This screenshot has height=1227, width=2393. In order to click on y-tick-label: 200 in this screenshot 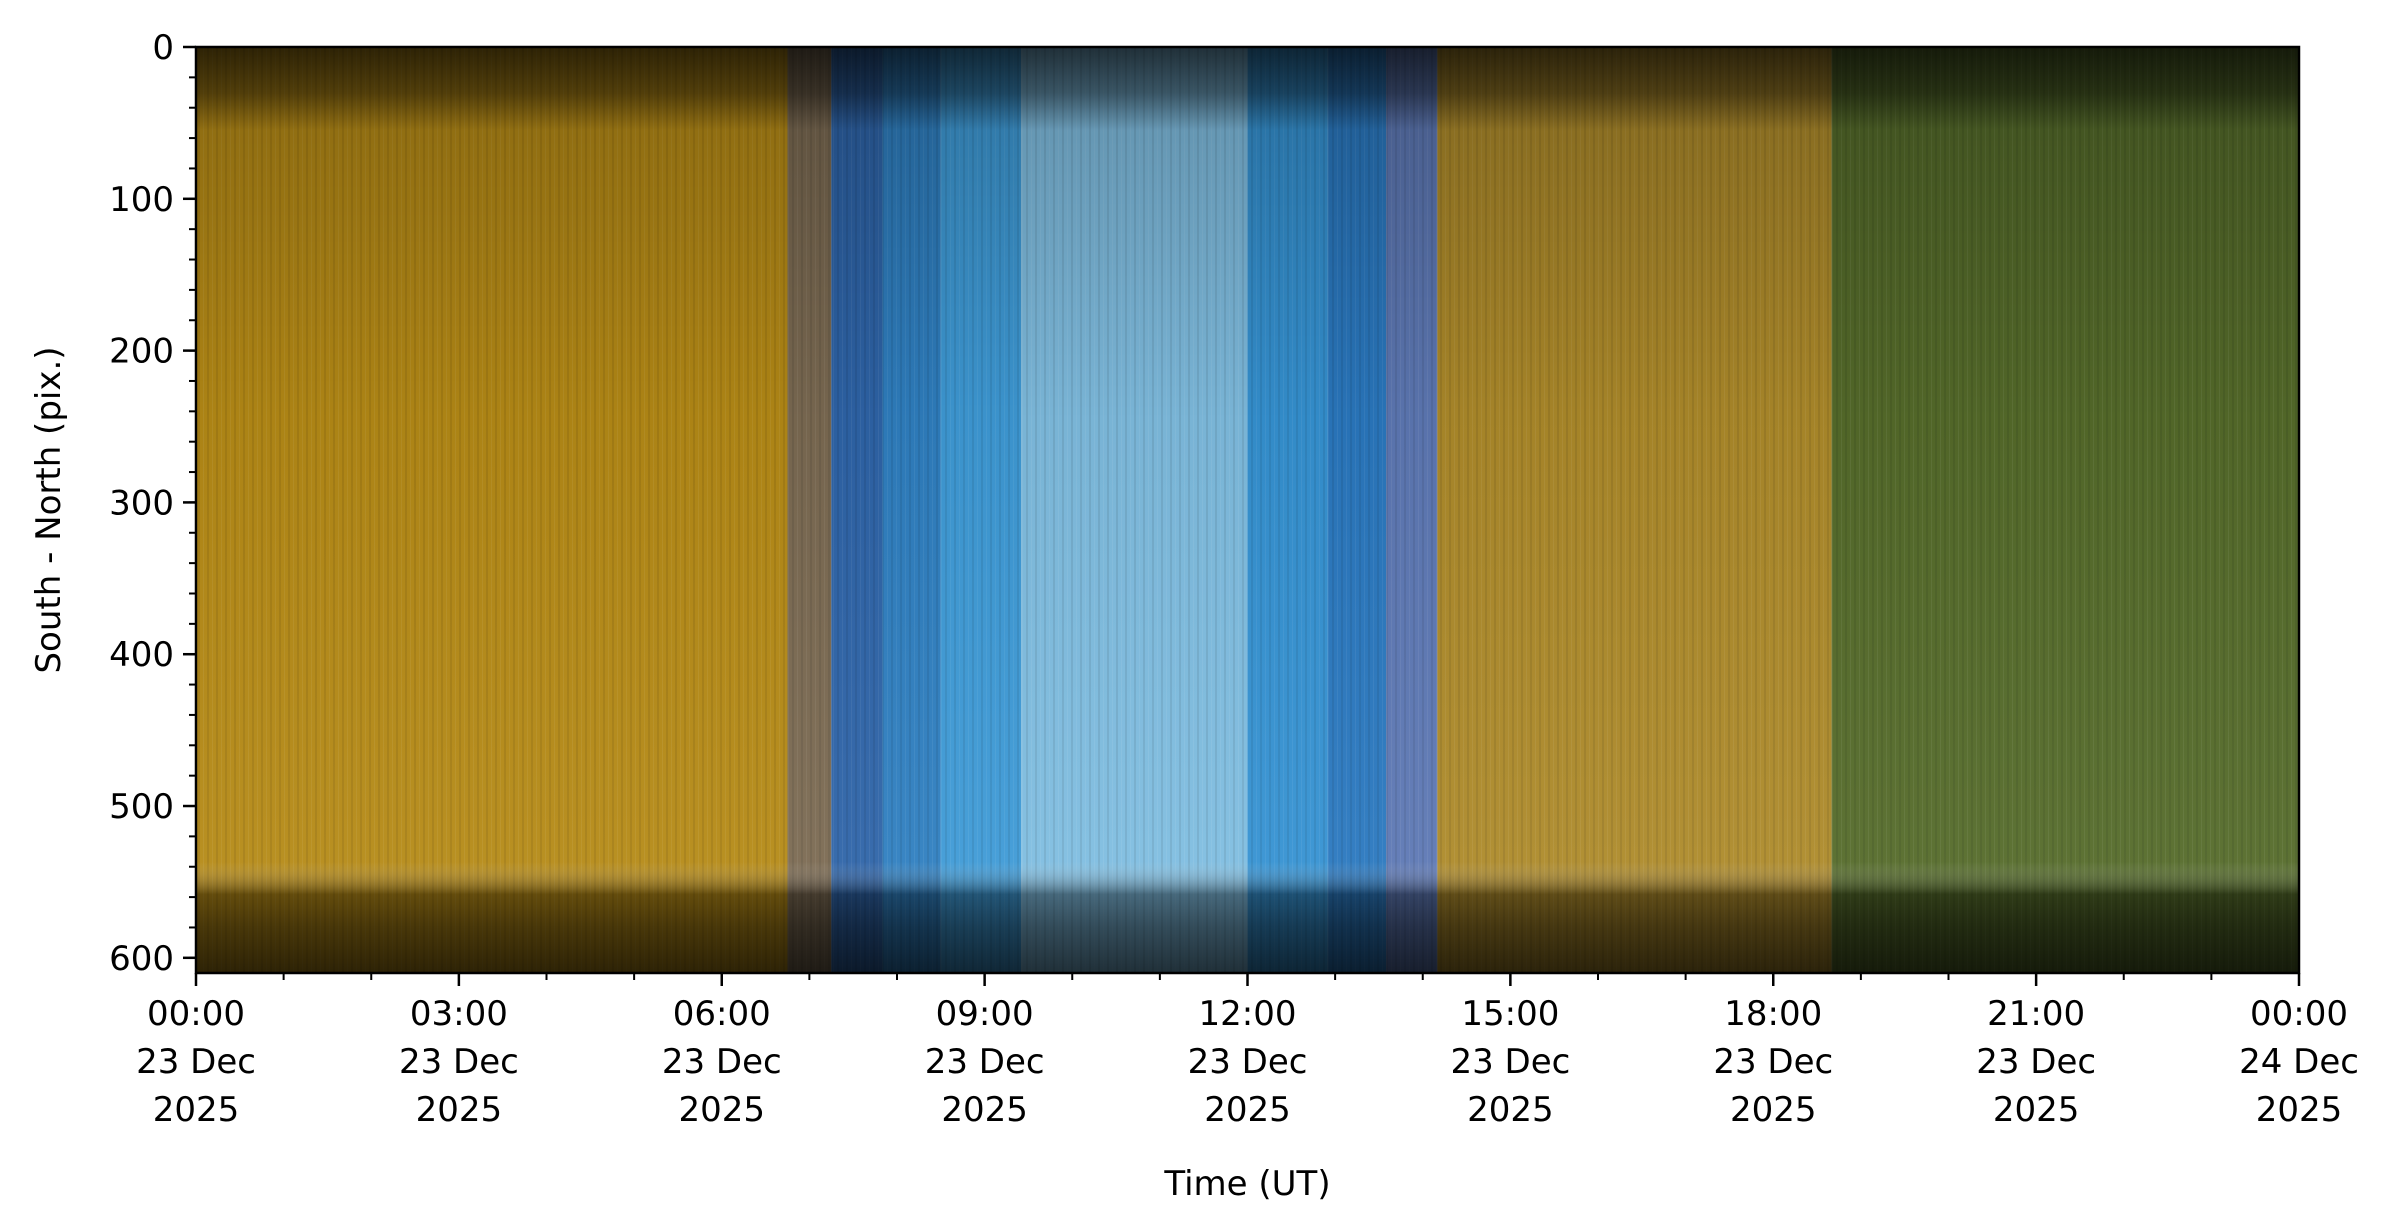, I will do `click(141, 352)`.